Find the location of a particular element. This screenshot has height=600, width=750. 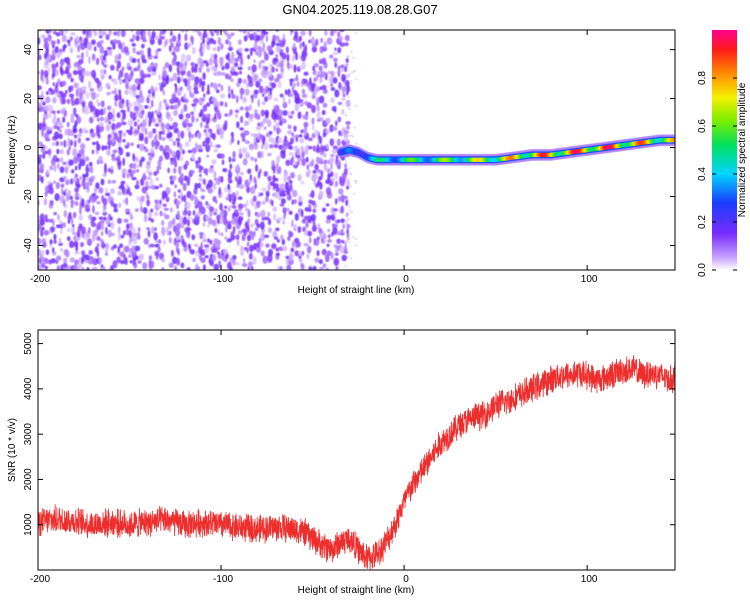

colorbar-label: Normalized spectral amplitude is located at coordinates (742, 149).